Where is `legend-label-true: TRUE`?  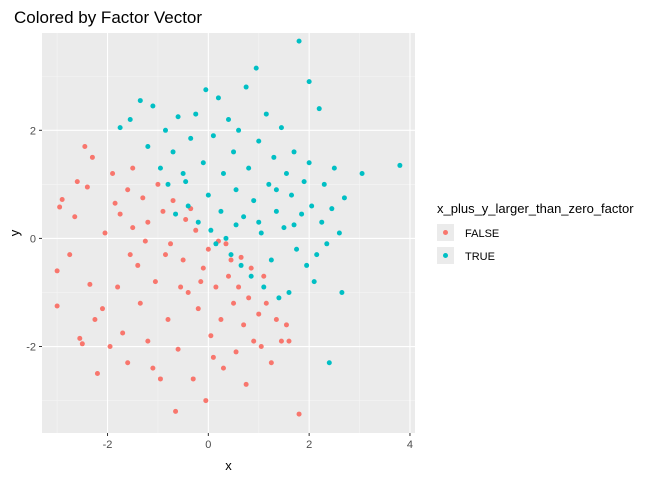
legend-label-true: TRUE is located at coordinates (480, 257).